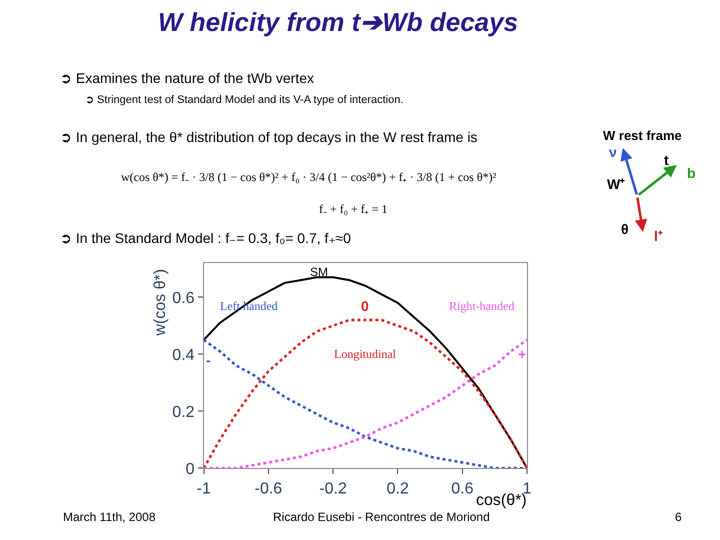 Image resolution: width=720 pixels, height=540 pixels. I want to click on series-label: Longitudinal, so click(365, 354).